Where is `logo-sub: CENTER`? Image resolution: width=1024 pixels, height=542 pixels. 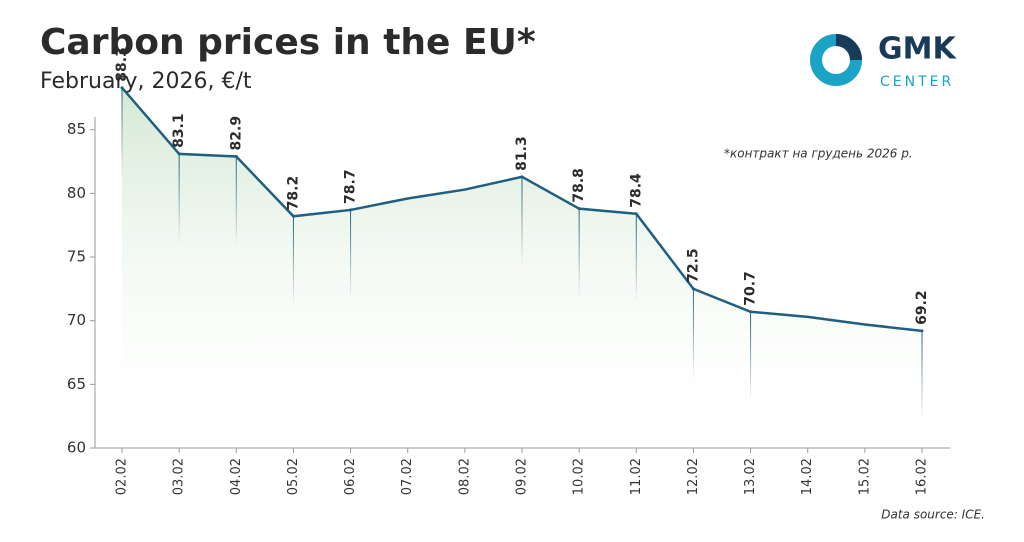
logo-sub: CENTER is located at coordinates (917, 82).